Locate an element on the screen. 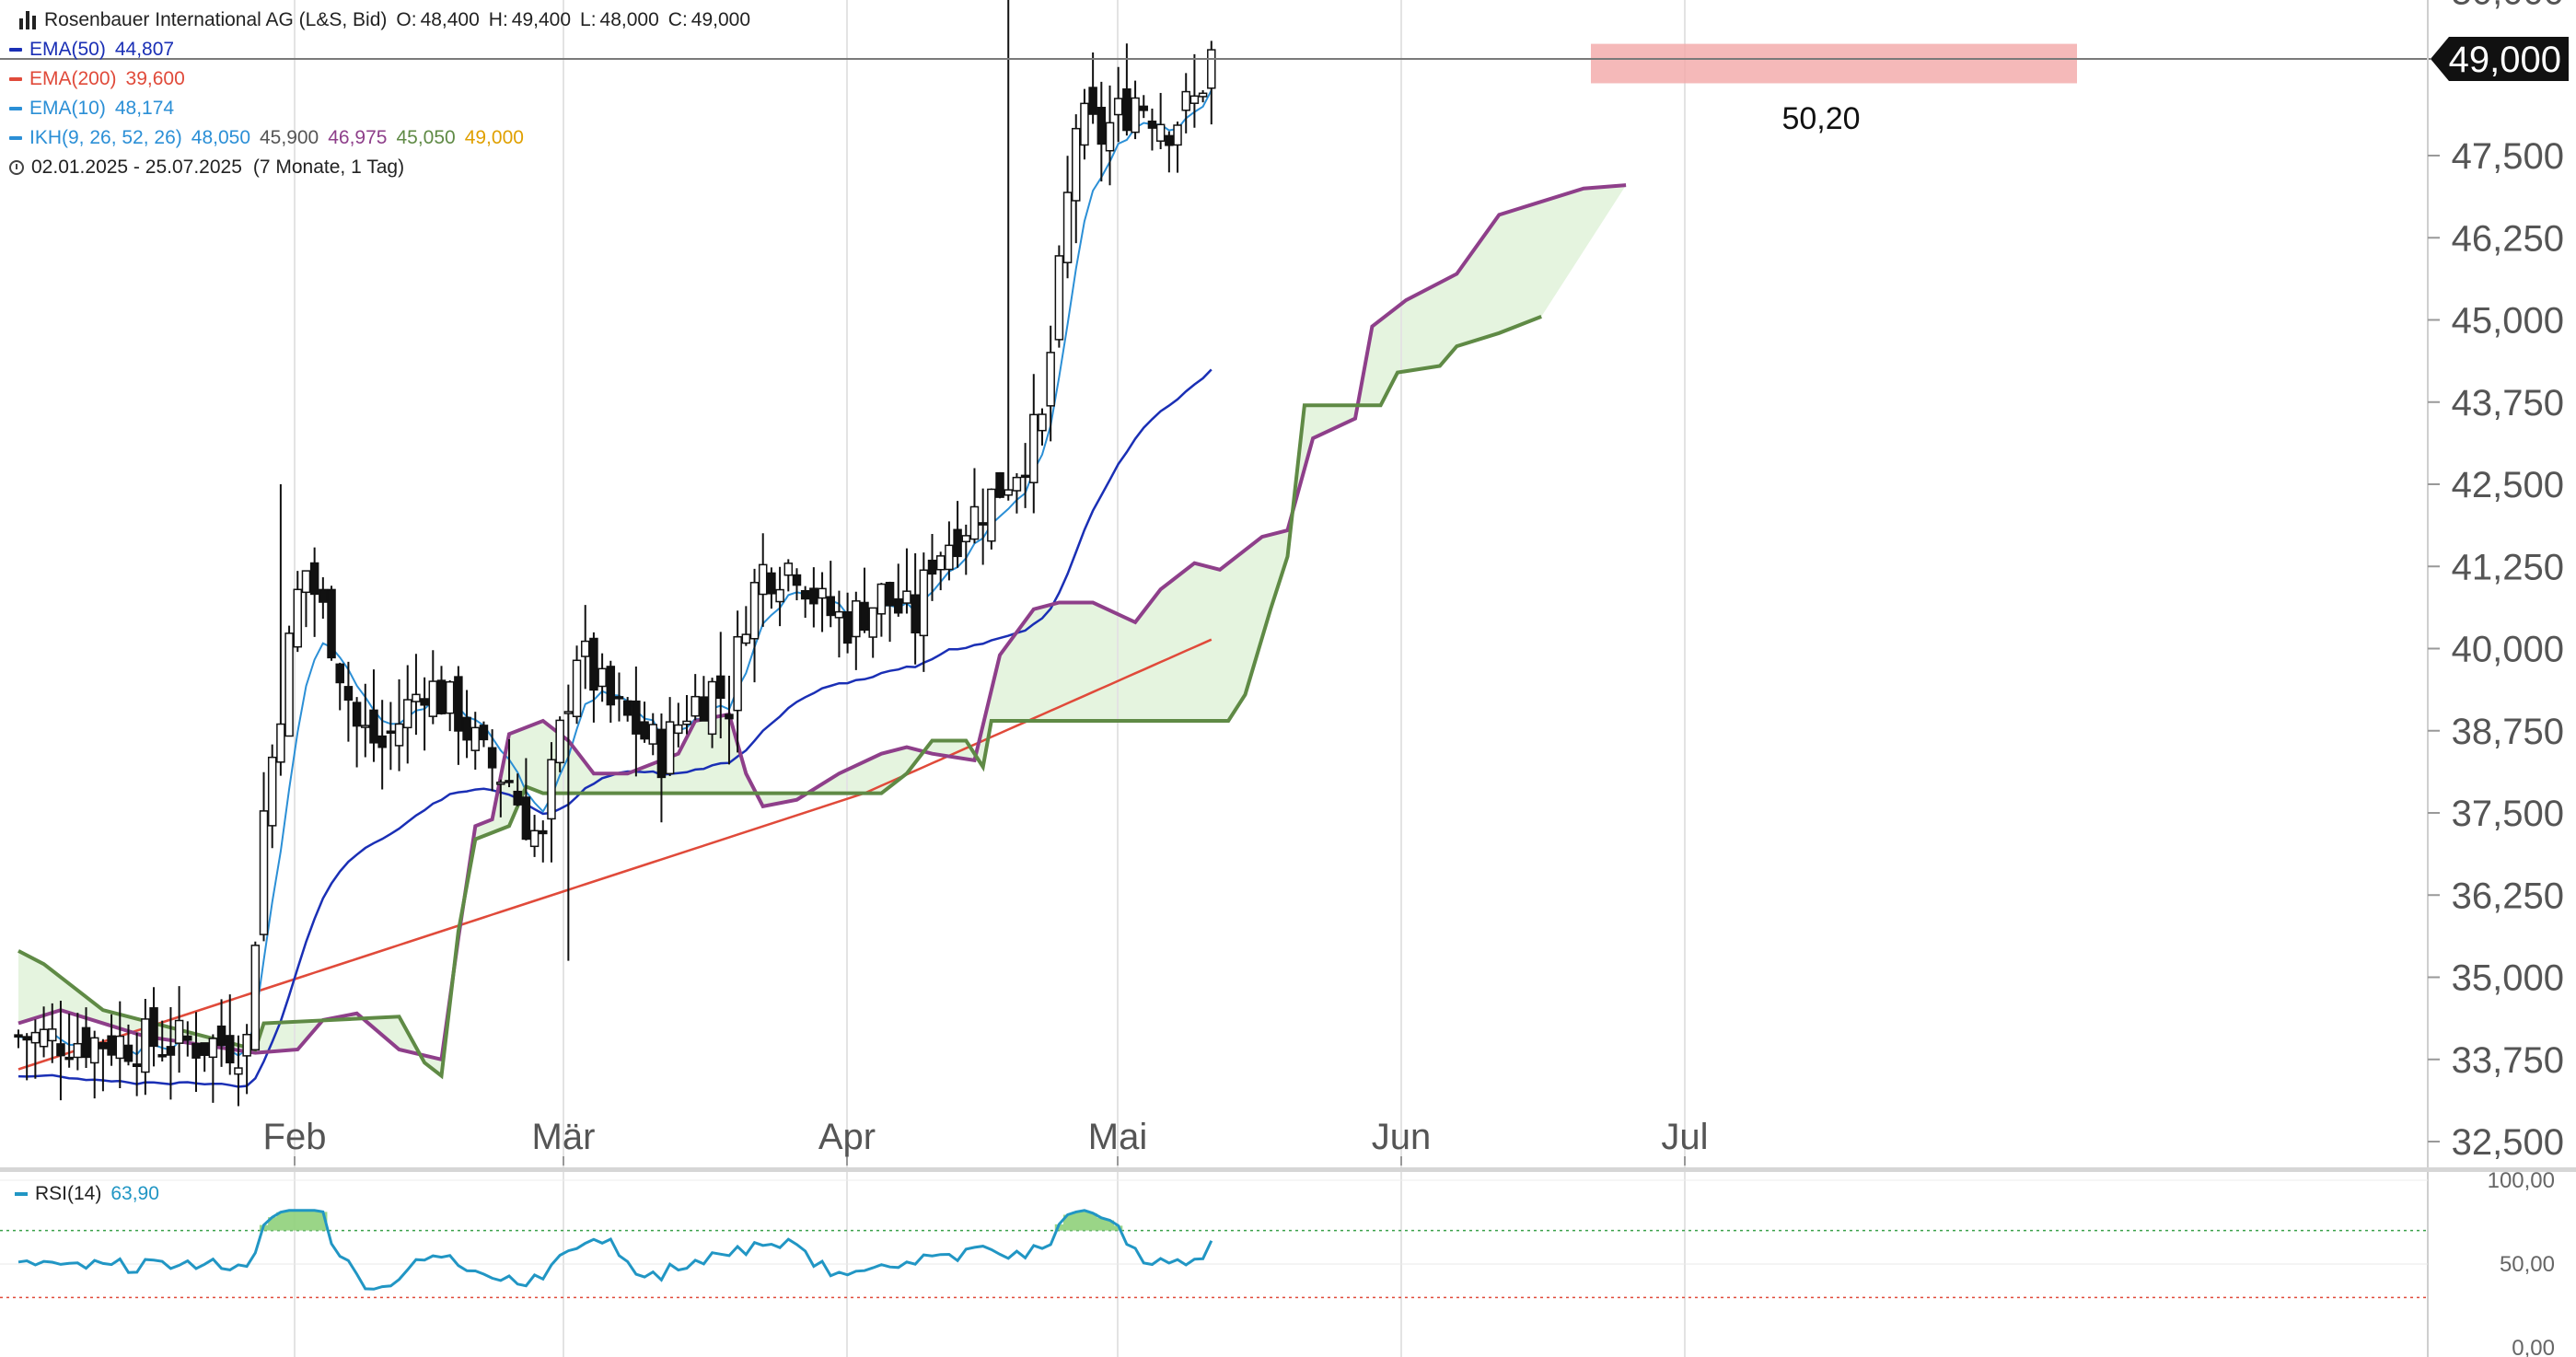 The image size is (2576, 1357). period-duration: (7 Monate, 1 Tag) is located at coordinates (328, 167).